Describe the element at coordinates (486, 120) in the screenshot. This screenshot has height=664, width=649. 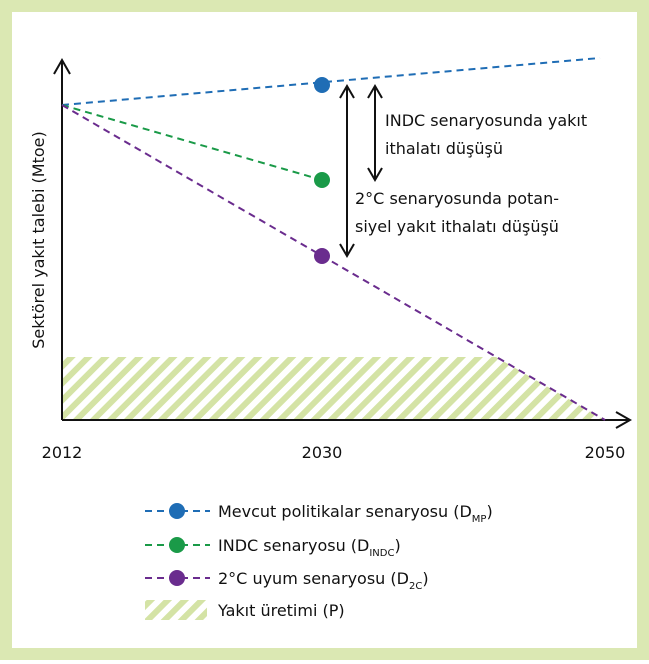
I see `annotation: INDC senaryosunda yakıt` at that location.